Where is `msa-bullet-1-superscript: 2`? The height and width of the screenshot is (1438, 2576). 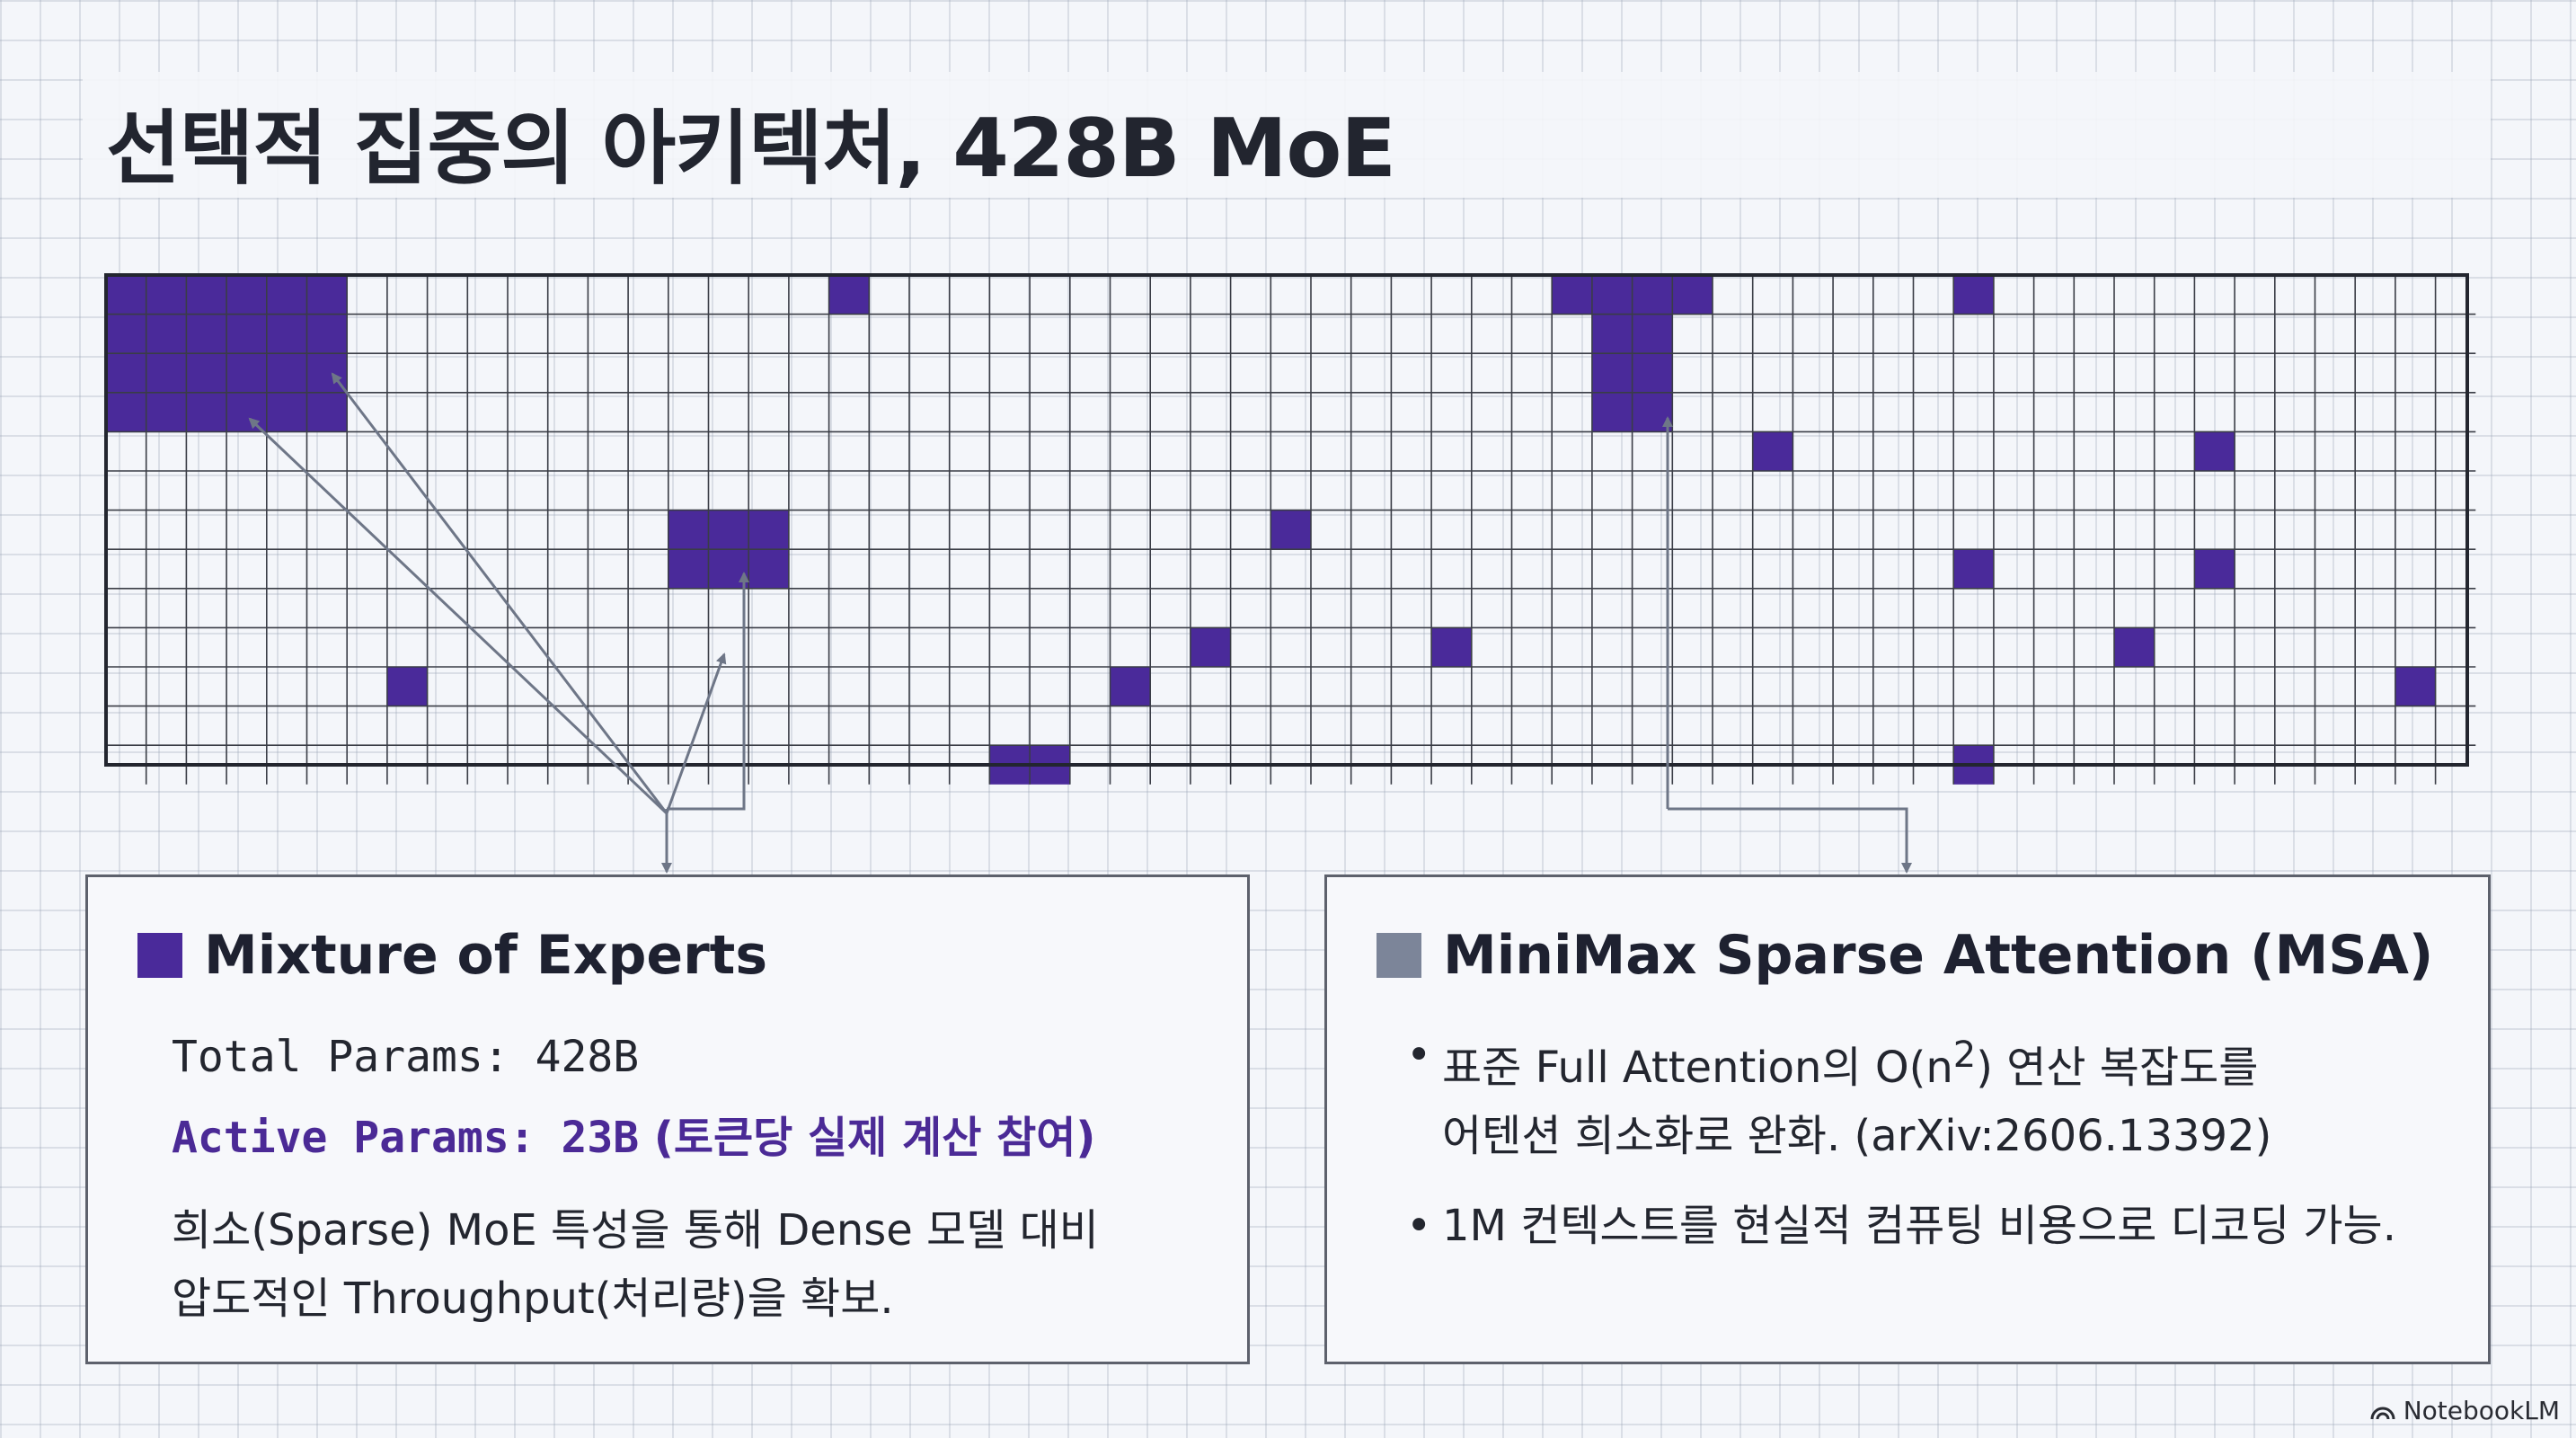 msa-bullet-1-superscript: 2 is located at coordinates (1964, 1055).